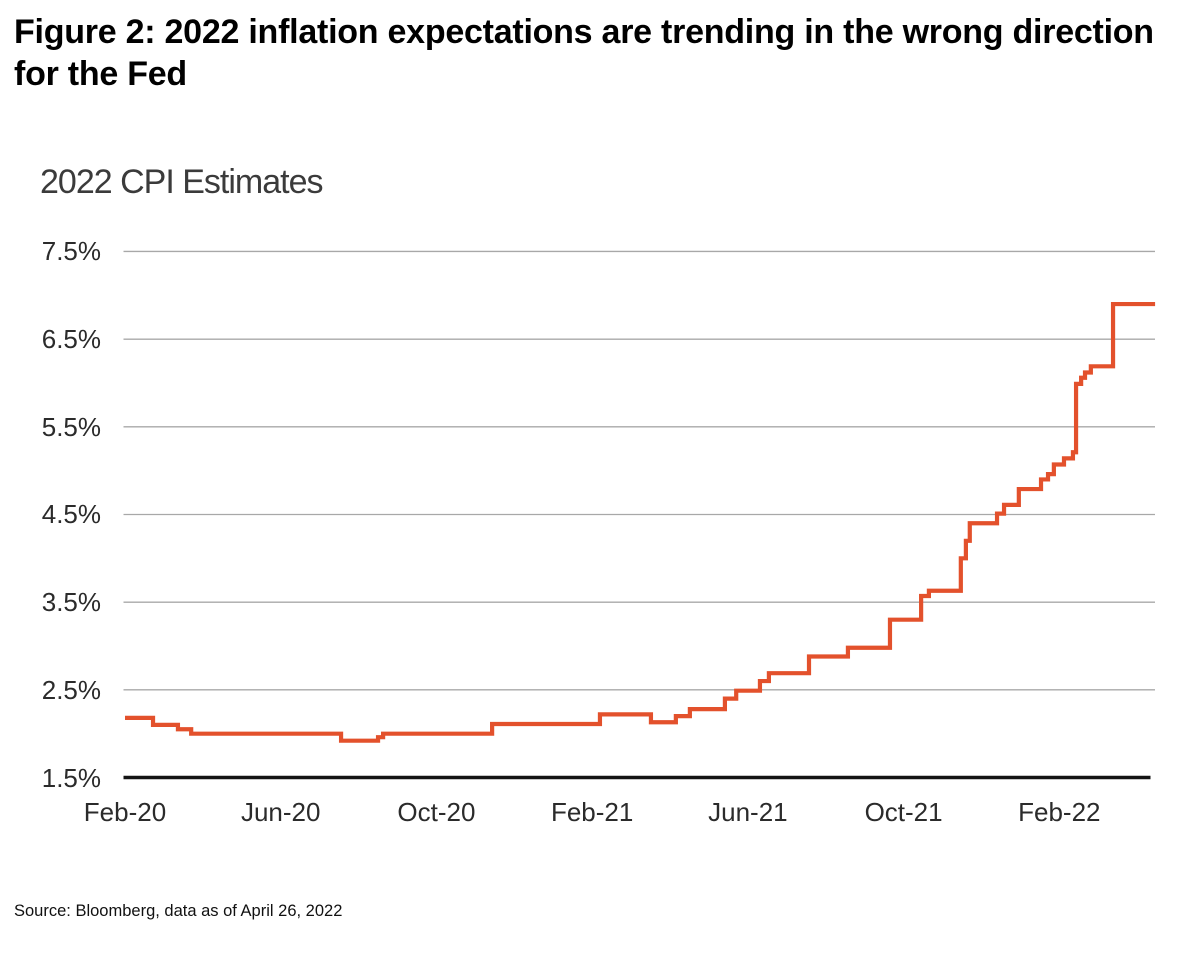 The height and width of the screenshot is (954, 1196). Describe the element at coordinates (125, 812) in the screenshot. I see `x-tick-label-Feb-20: Feb-20` at that location.